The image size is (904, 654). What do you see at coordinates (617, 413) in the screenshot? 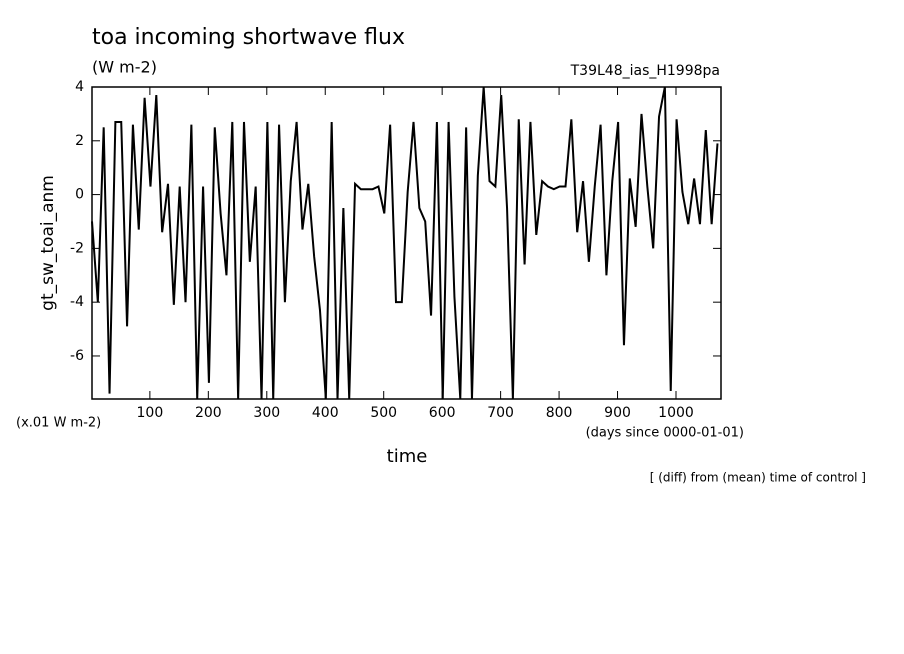
I see `x-tick-label: 900` at bounding box center [617, 413].